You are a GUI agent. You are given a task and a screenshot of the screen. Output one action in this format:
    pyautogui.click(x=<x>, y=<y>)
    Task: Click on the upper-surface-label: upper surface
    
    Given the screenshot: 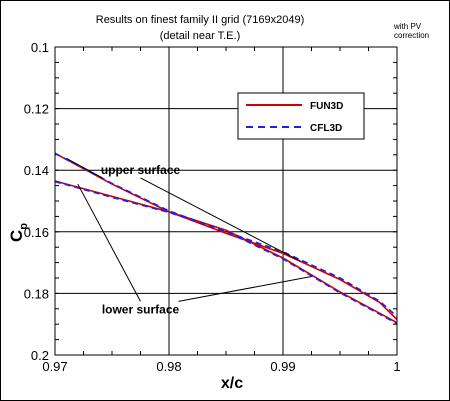 What is the action you would take?
    pyautogui.click(x=141, y=170)
    